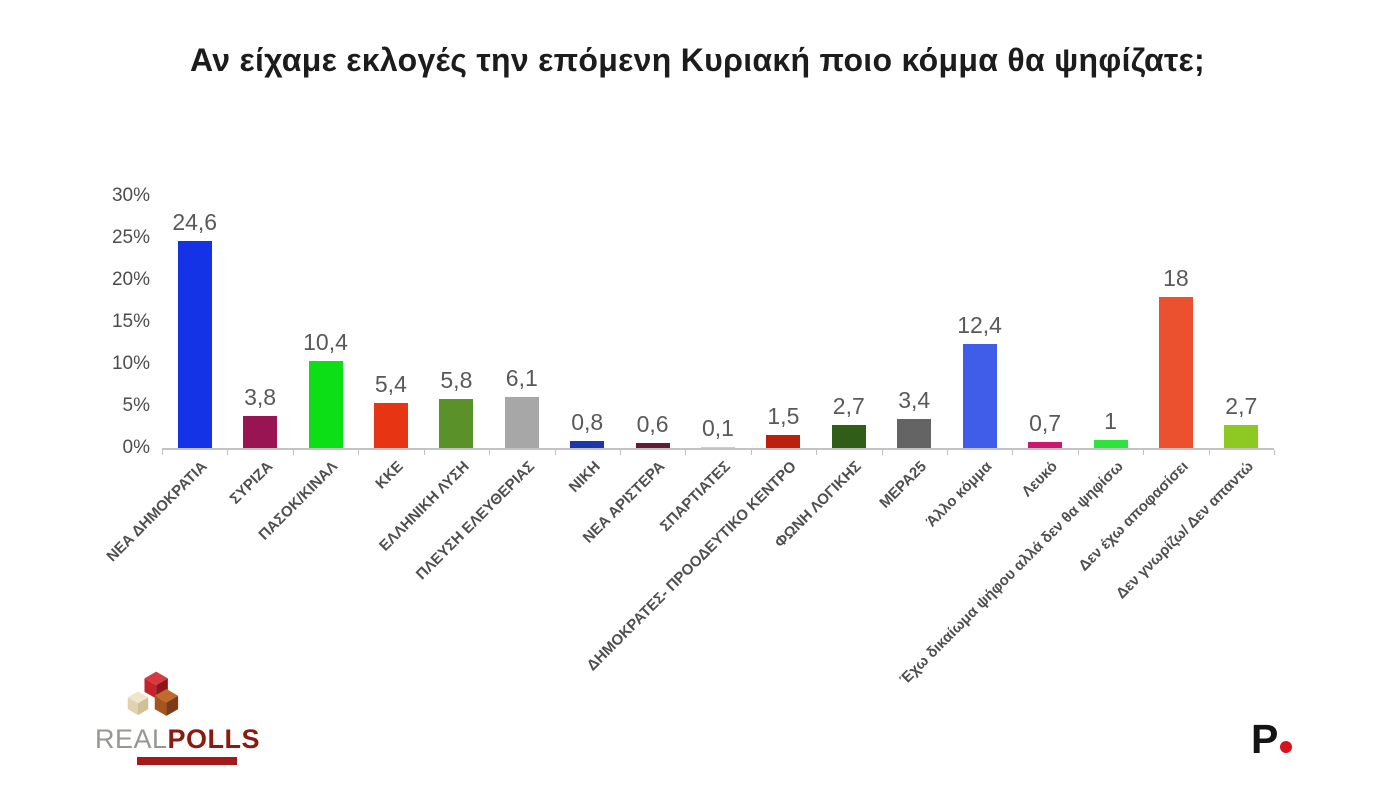 The image size is (1395, 808). Describe the element at coordinates (584, 477) in the screenshot. I see `x-axis-label: ΝΙΚΗ` at that location.